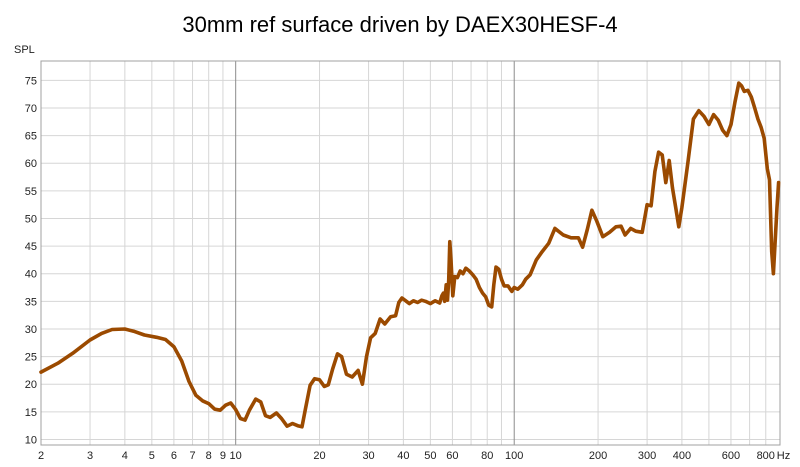  Describe the element at coordinates (174, 456) in the screenshot. I see `x-tick-label: 6` at that location.